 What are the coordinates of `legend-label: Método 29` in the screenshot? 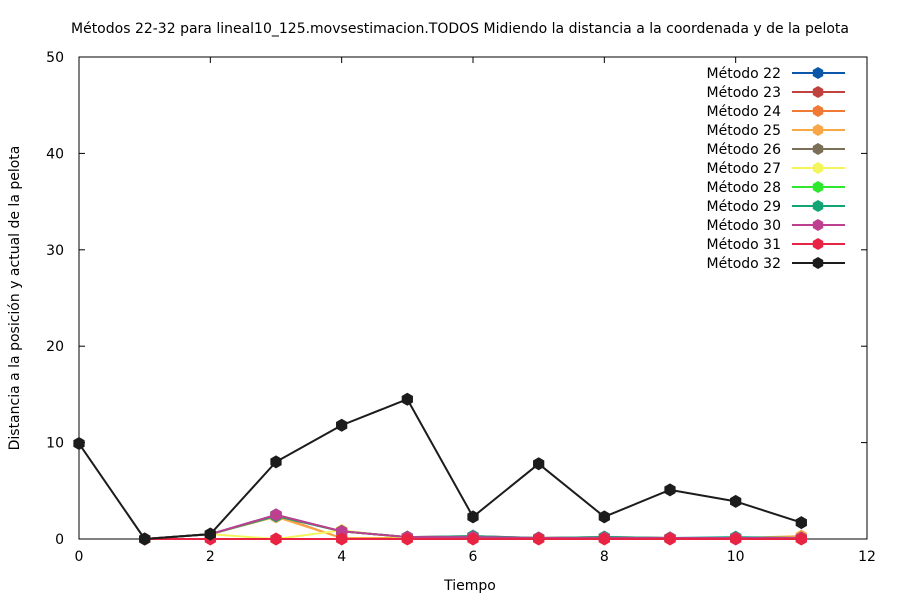 It's located at (744, 207).